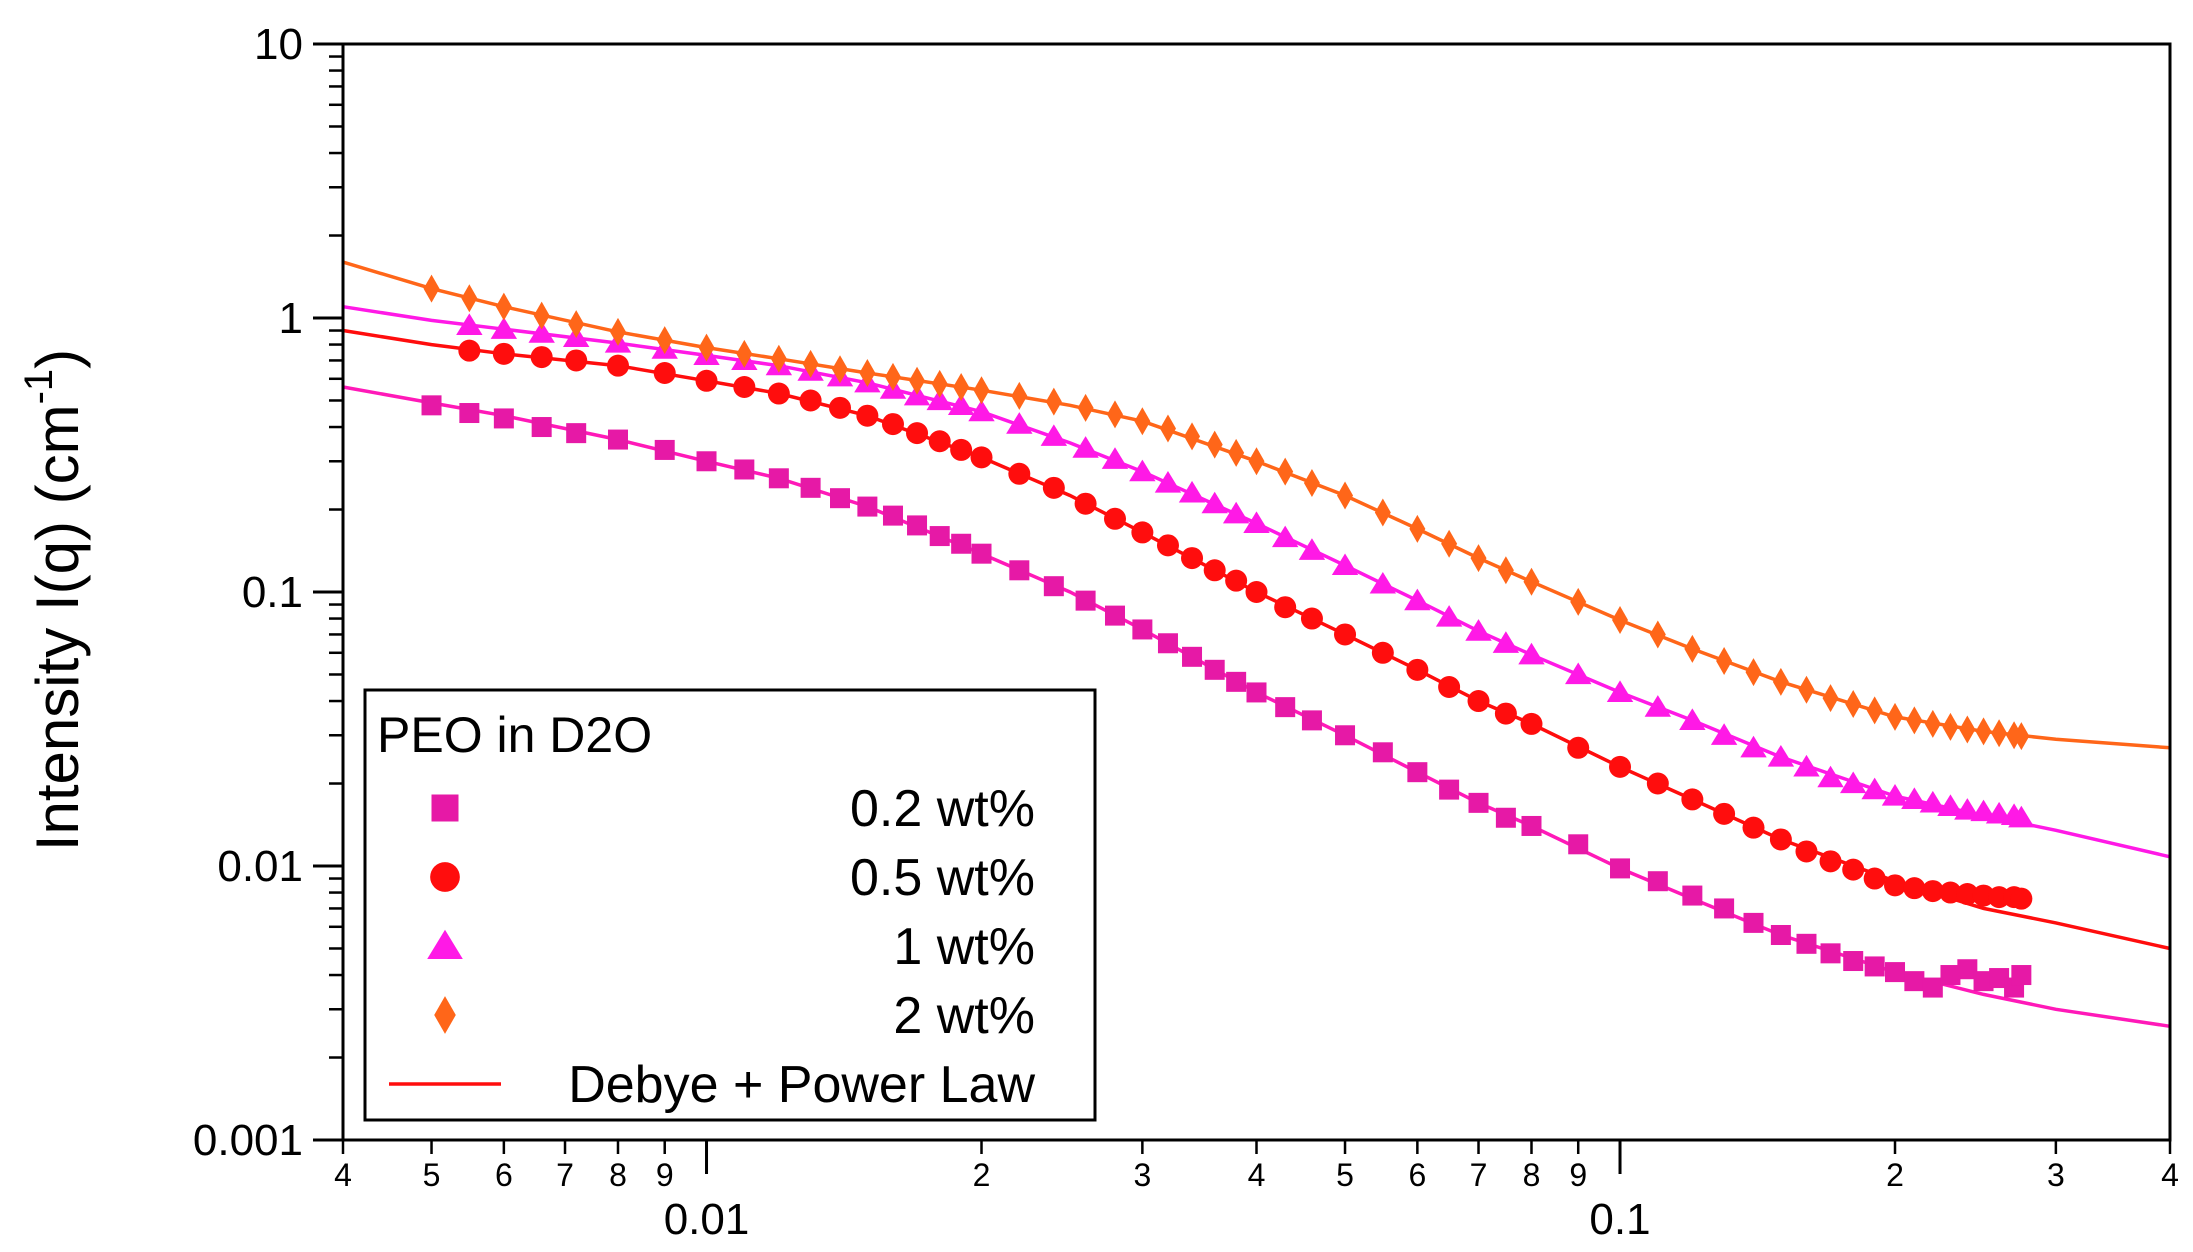 Image resolution: width=2193 pixels, height=1252 pixels. I want to click on x-minor-tick-label-15: 3, so click(2056, 1175).